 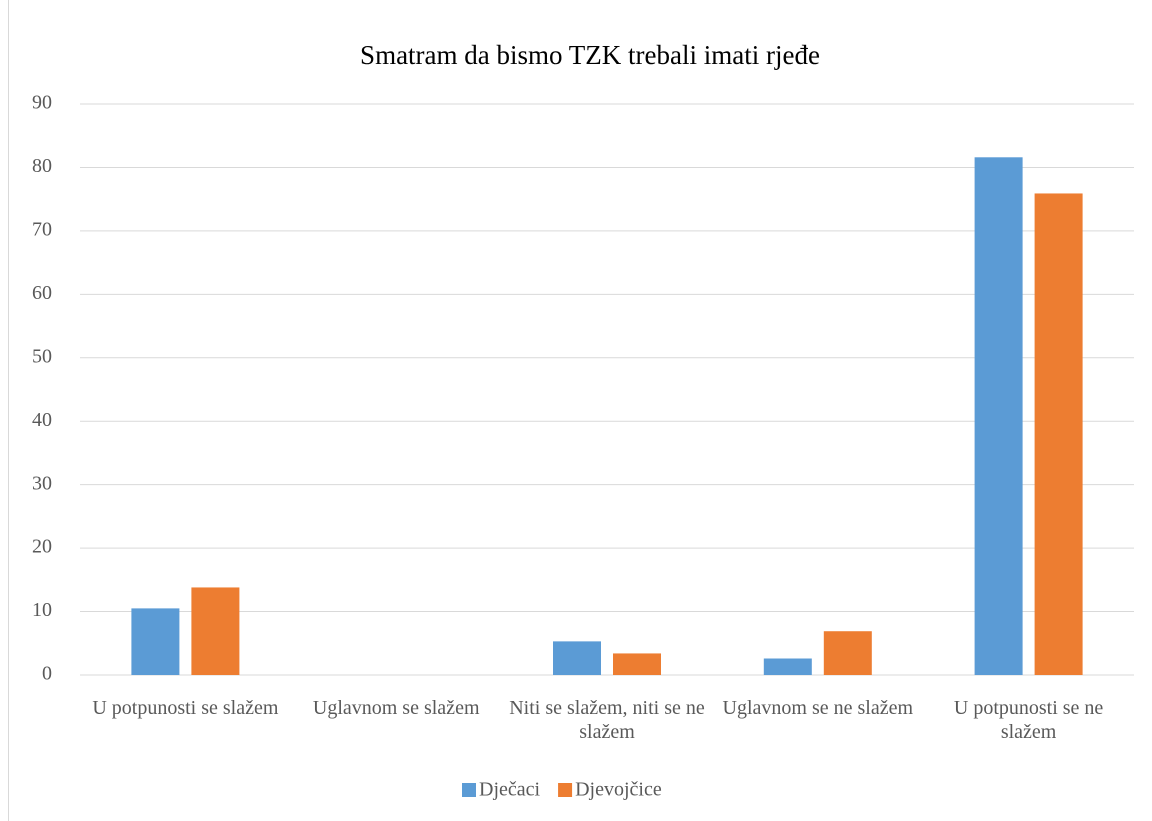 What do you see at coordinates (42, 547) in the screenshot?
I see `y-tick-label: 20` at bounding box center [42, 547].